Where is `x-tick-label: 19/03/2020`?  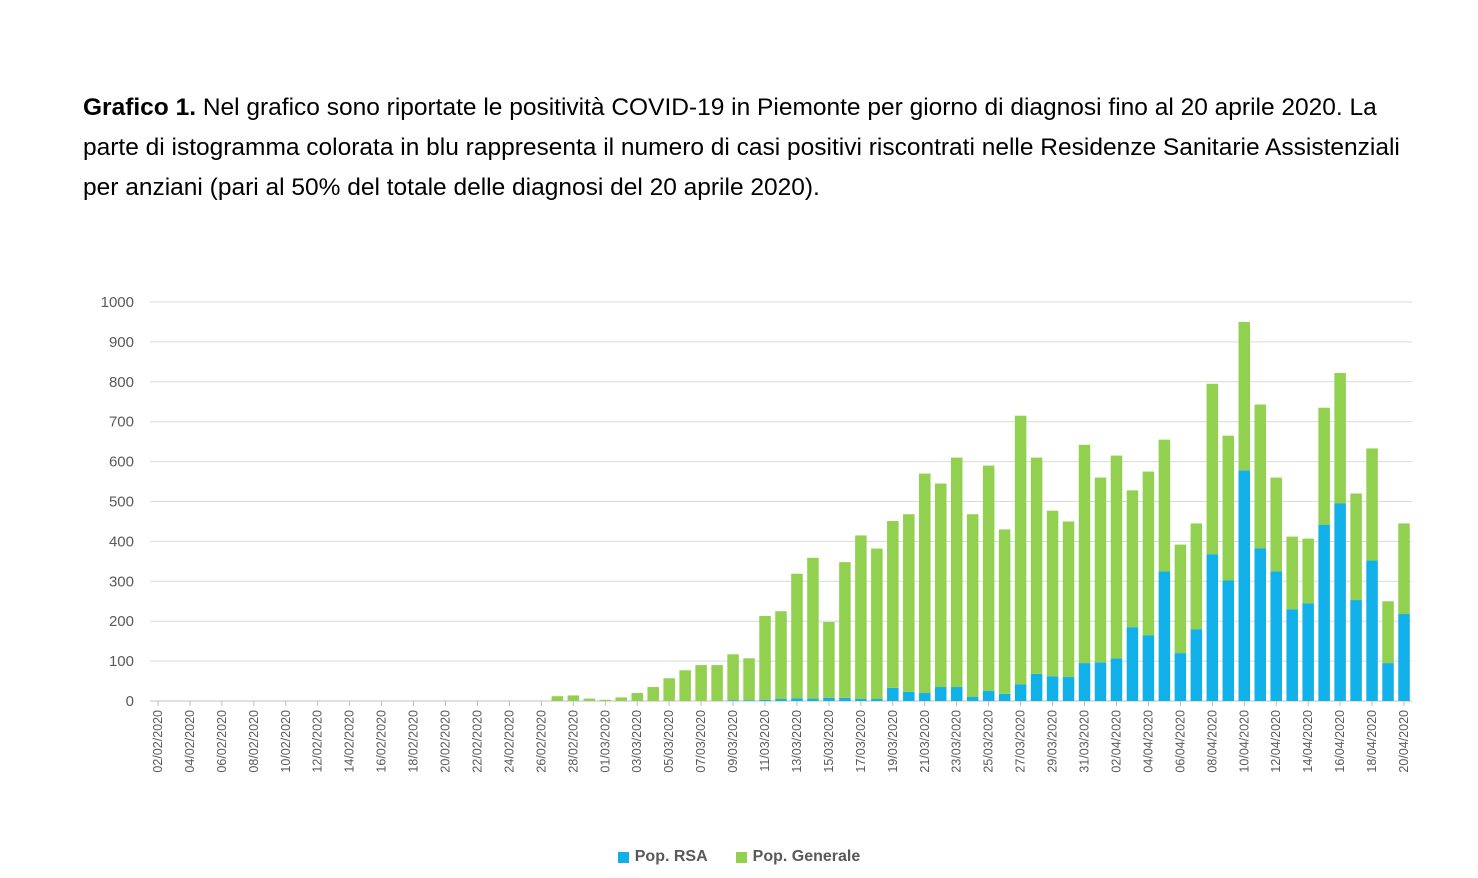
x-tick-label: 19/03/2020 is located at coordinates (893, 741).